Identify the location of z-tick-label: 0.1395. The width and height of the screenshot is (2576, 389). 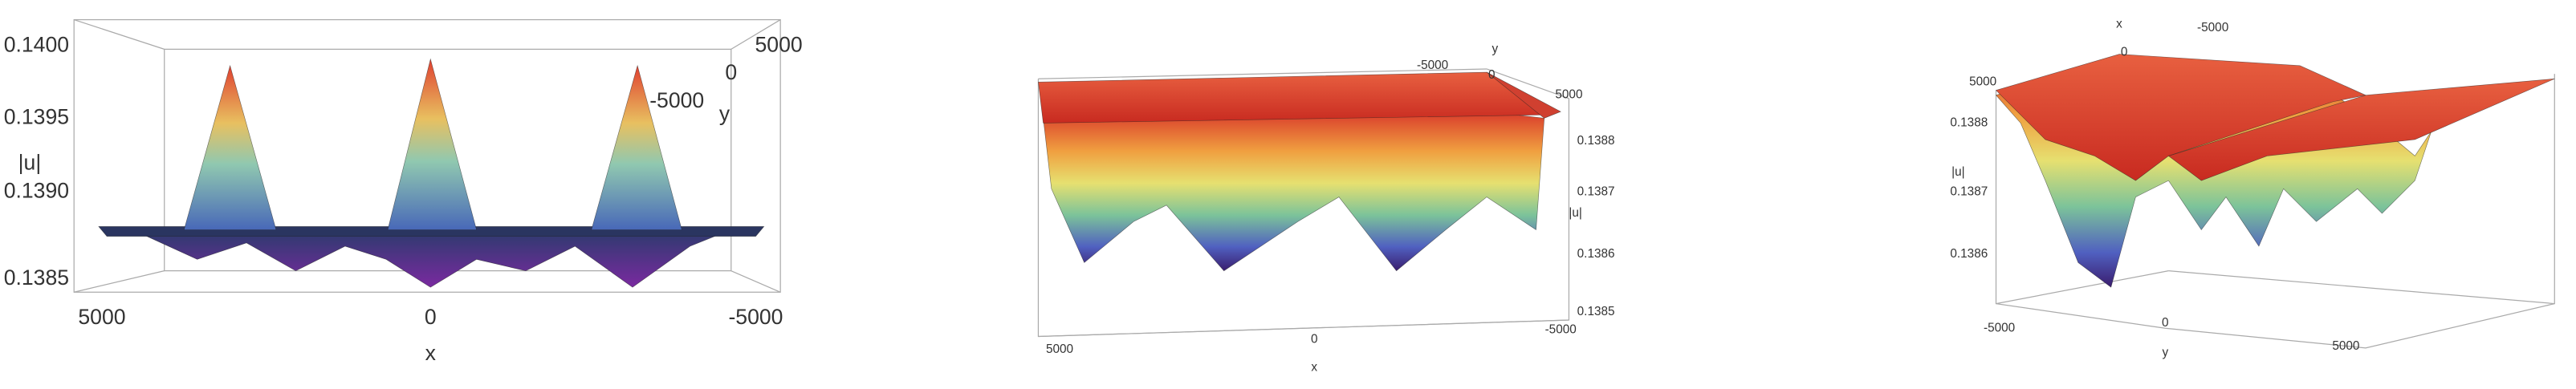
(36, 116).